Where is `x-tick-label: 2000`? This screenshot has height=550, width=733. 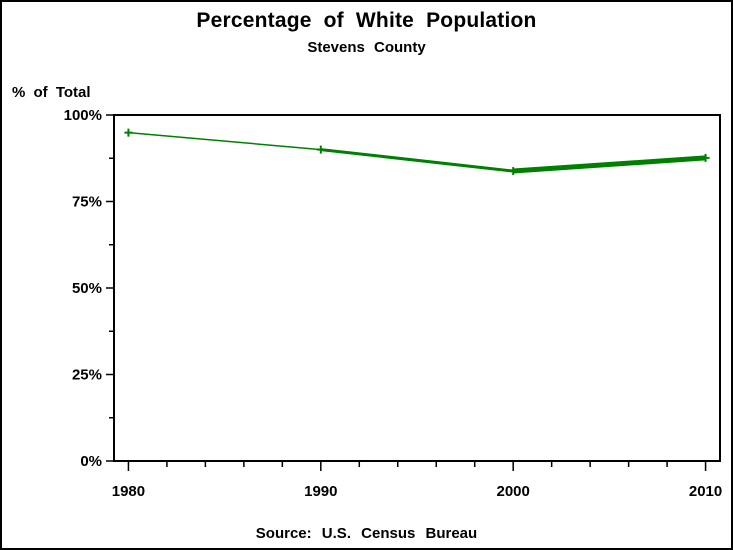
x-tick-label: 2000 is located at coordinates (513, 491).